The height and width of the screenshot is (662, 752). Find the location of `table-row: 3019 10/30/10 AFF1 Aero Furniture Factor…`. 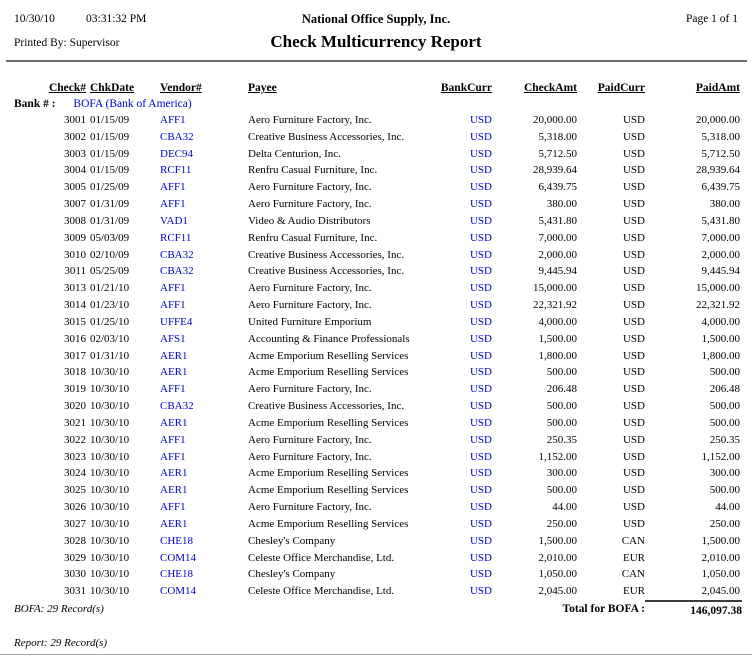

table-row: 3019 10/30/10 AFF1 Aero Furniture Factor… is located at coordinates (377, 389).